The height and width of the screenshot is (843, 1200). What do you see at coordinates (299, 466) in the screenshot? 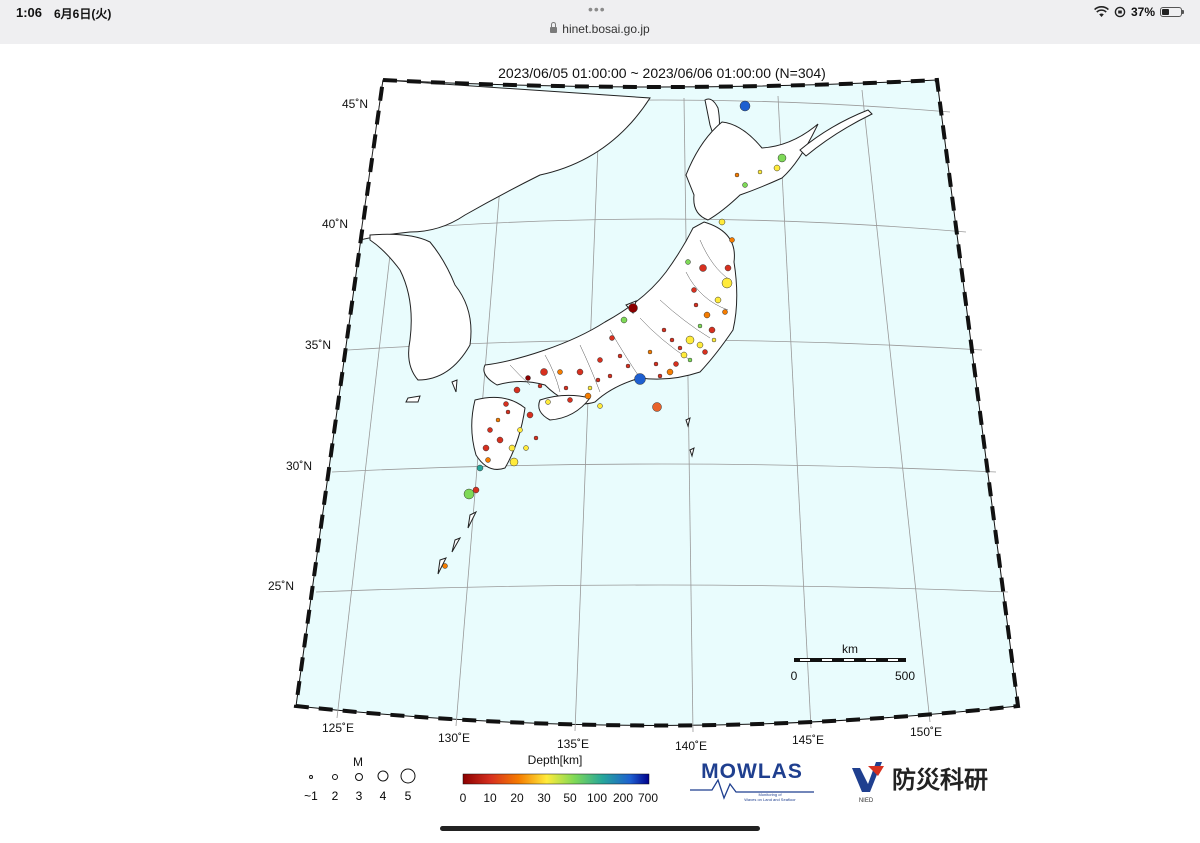
I see `lat-label: 30˚N` at bounding box center [299, 466].